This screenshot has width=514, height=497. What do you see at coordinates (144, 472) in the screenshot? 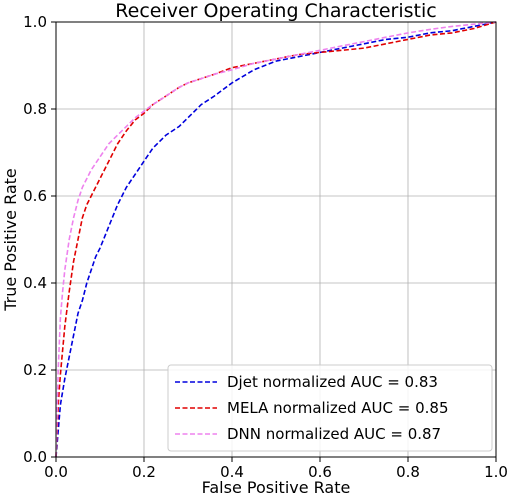
I see `x-tick-label: 0.2` at bounding box center [144, 472].